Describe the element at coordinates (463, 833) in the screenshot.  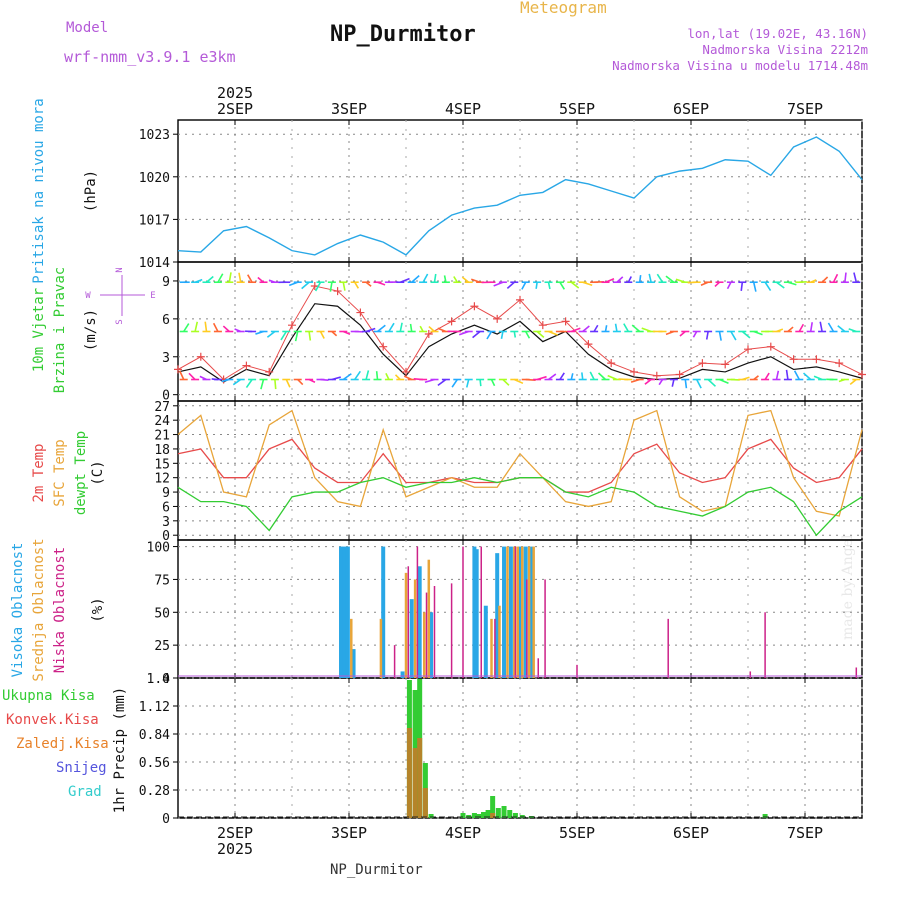
I see `bottom-day-label: 4SEP` at that location.